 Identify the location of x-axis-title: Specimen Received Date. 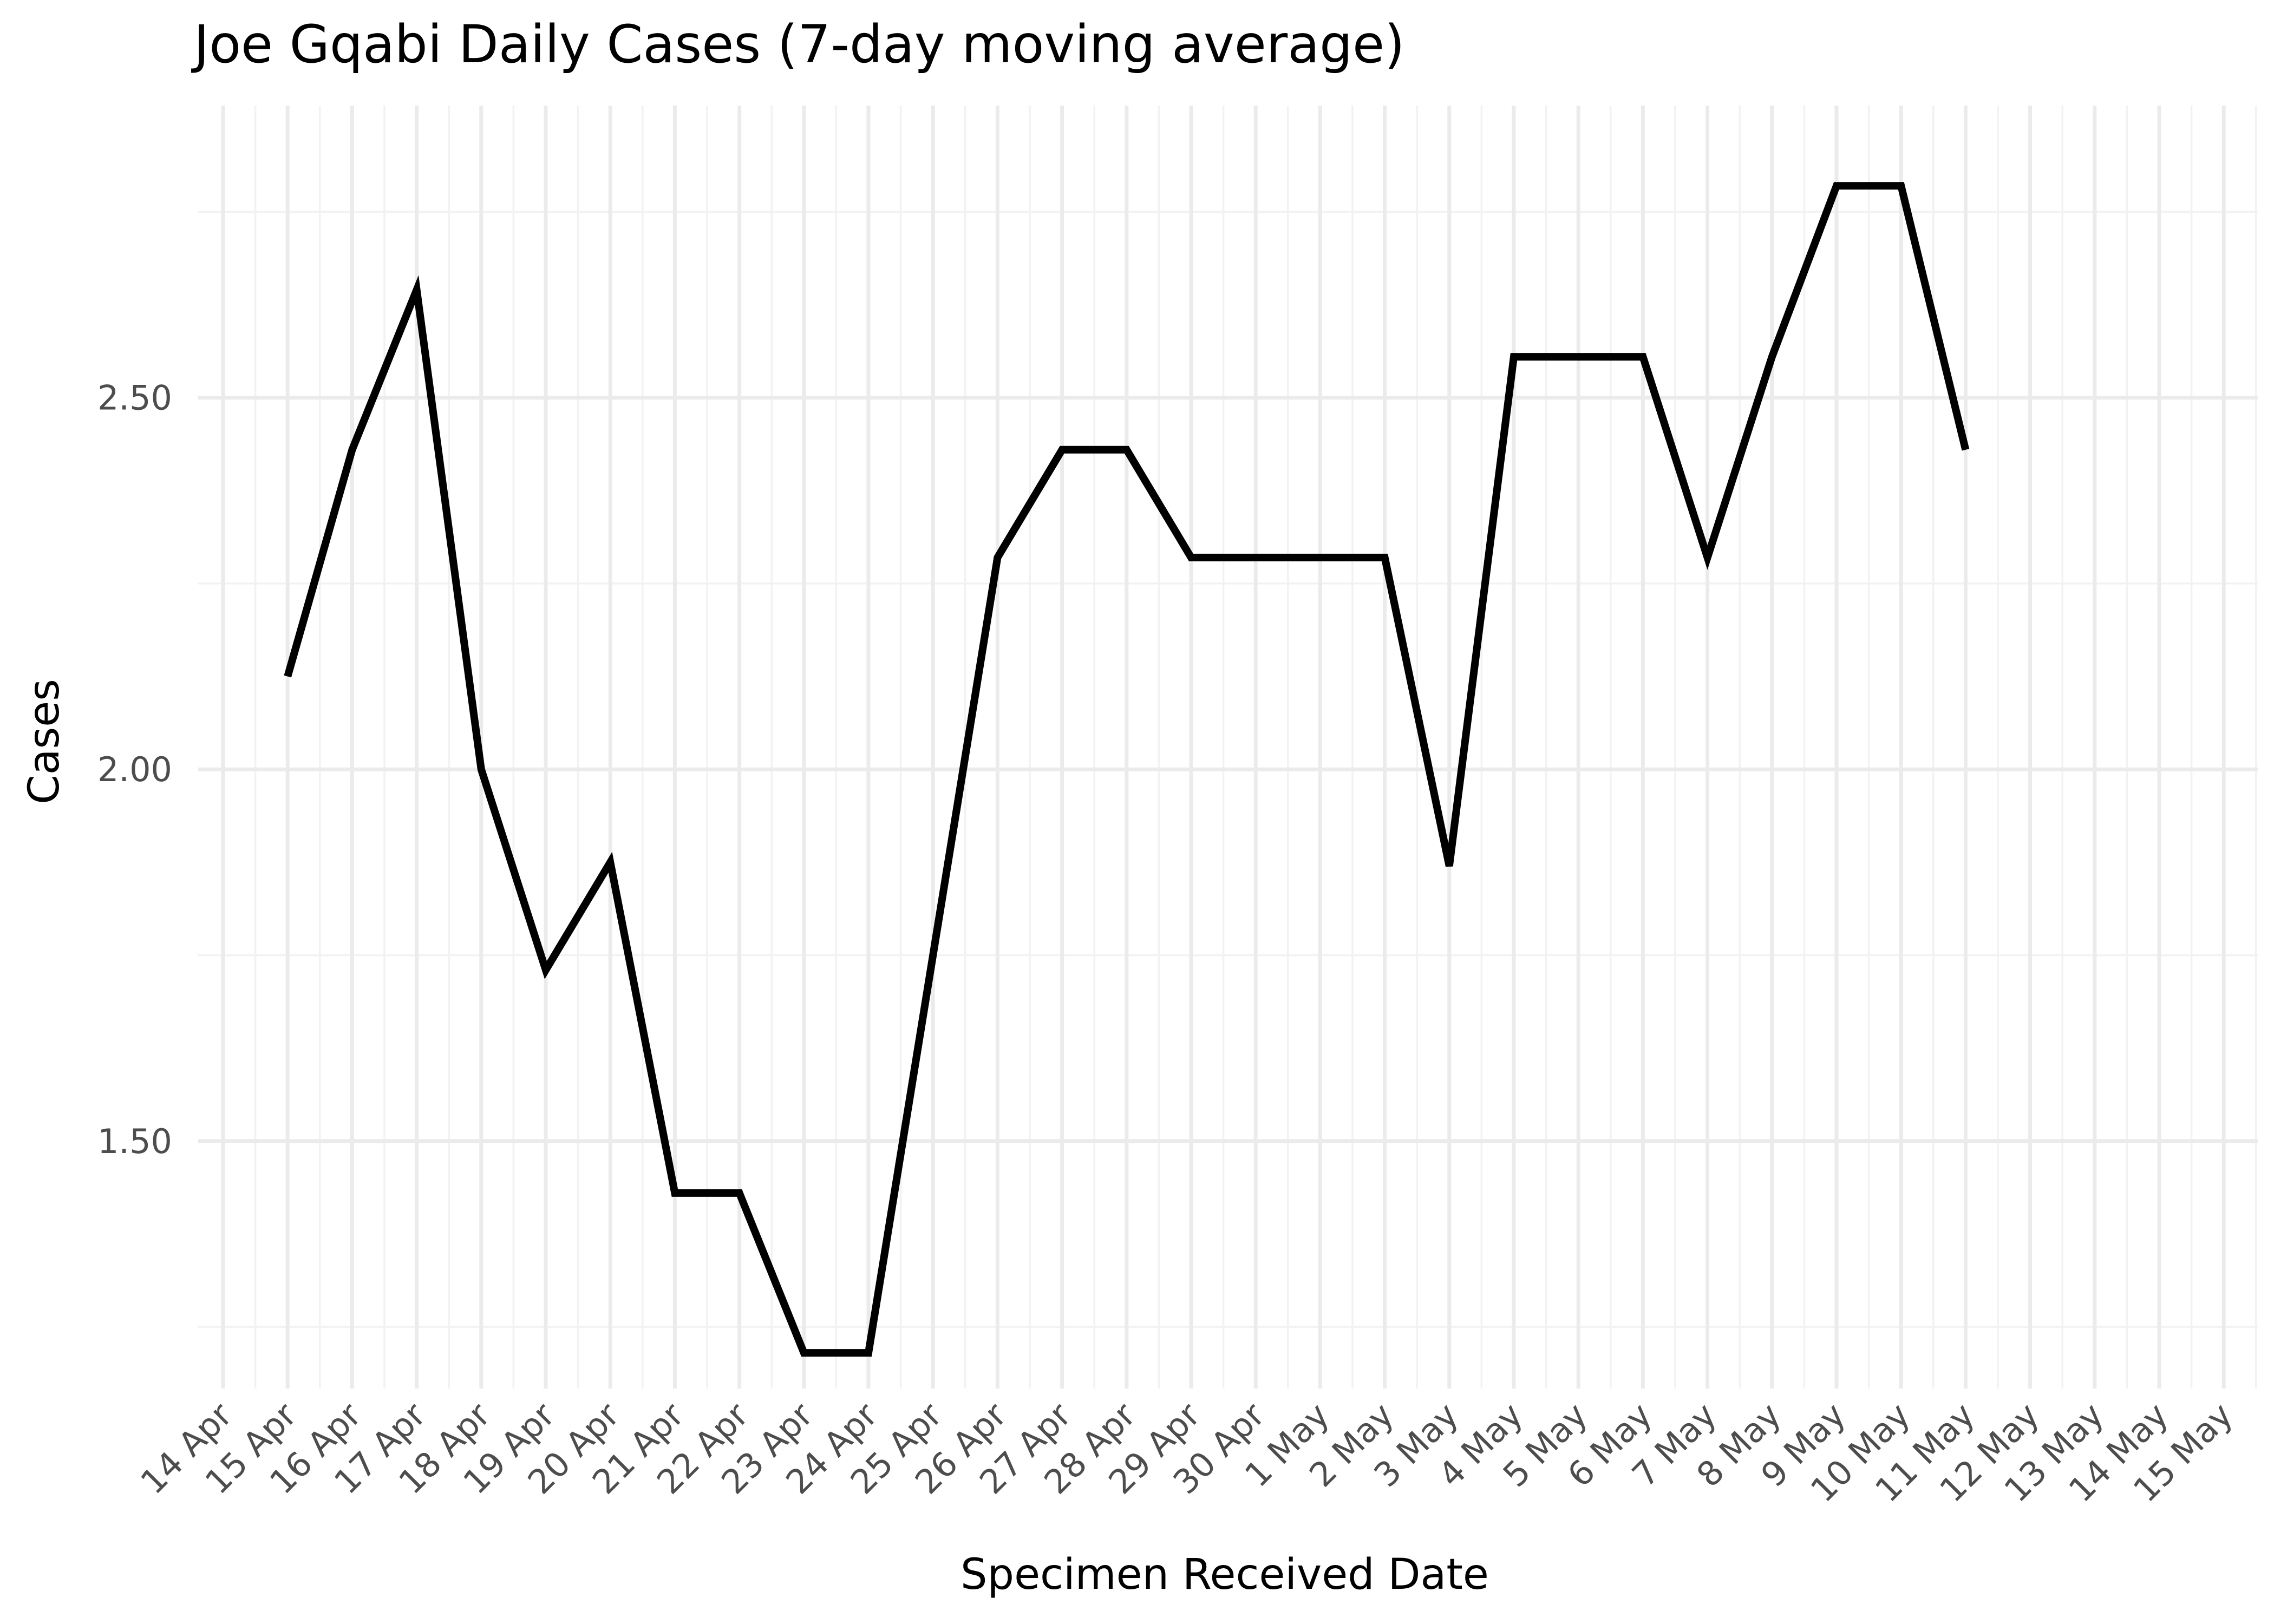
(1225, 1574).